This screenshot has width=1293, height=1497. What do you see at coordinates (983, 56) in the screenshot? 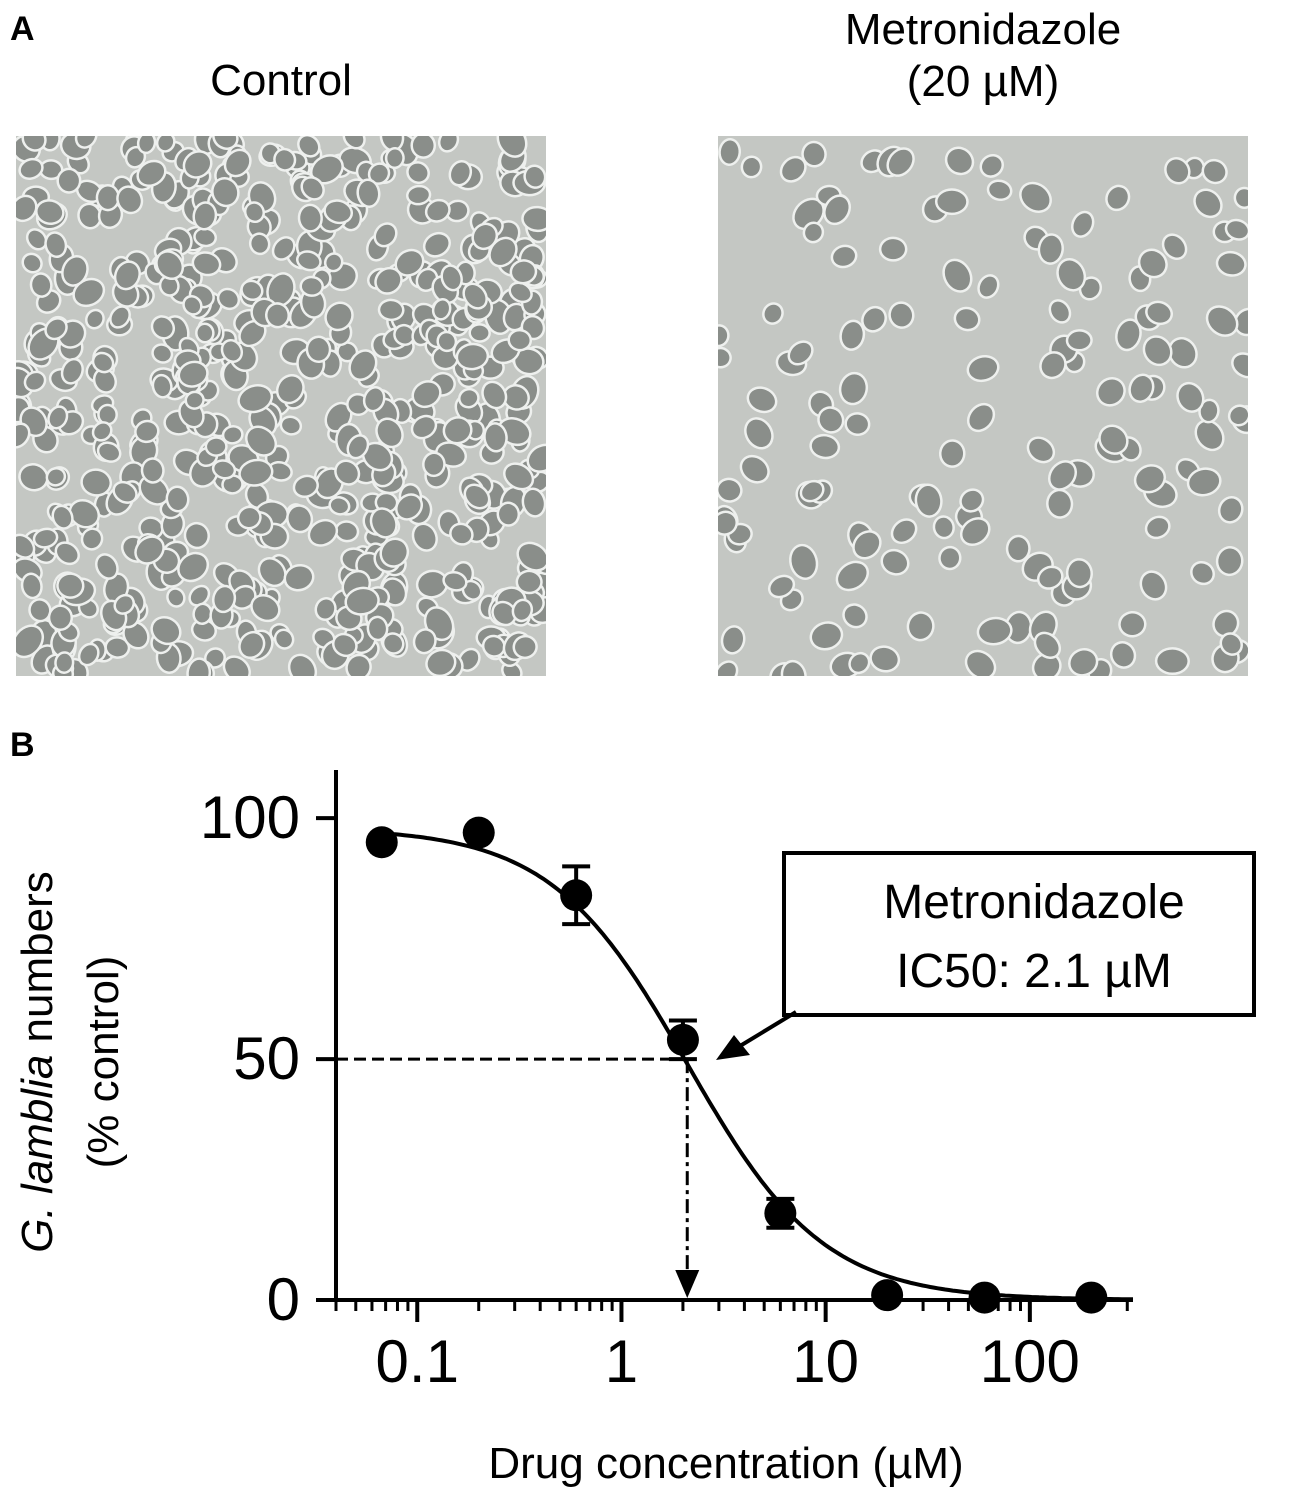
I see `metronidazole-caption: Metronidazole (20 µM)` at bounding box center [983, 56].